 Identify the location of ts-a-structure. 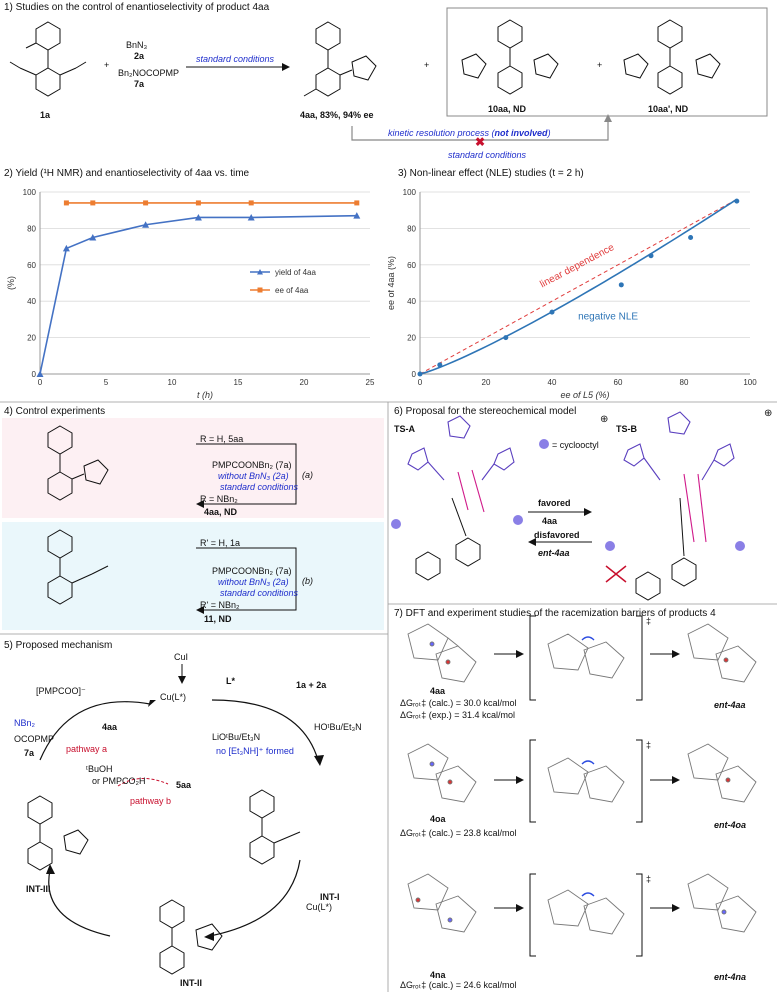
(461, 448).